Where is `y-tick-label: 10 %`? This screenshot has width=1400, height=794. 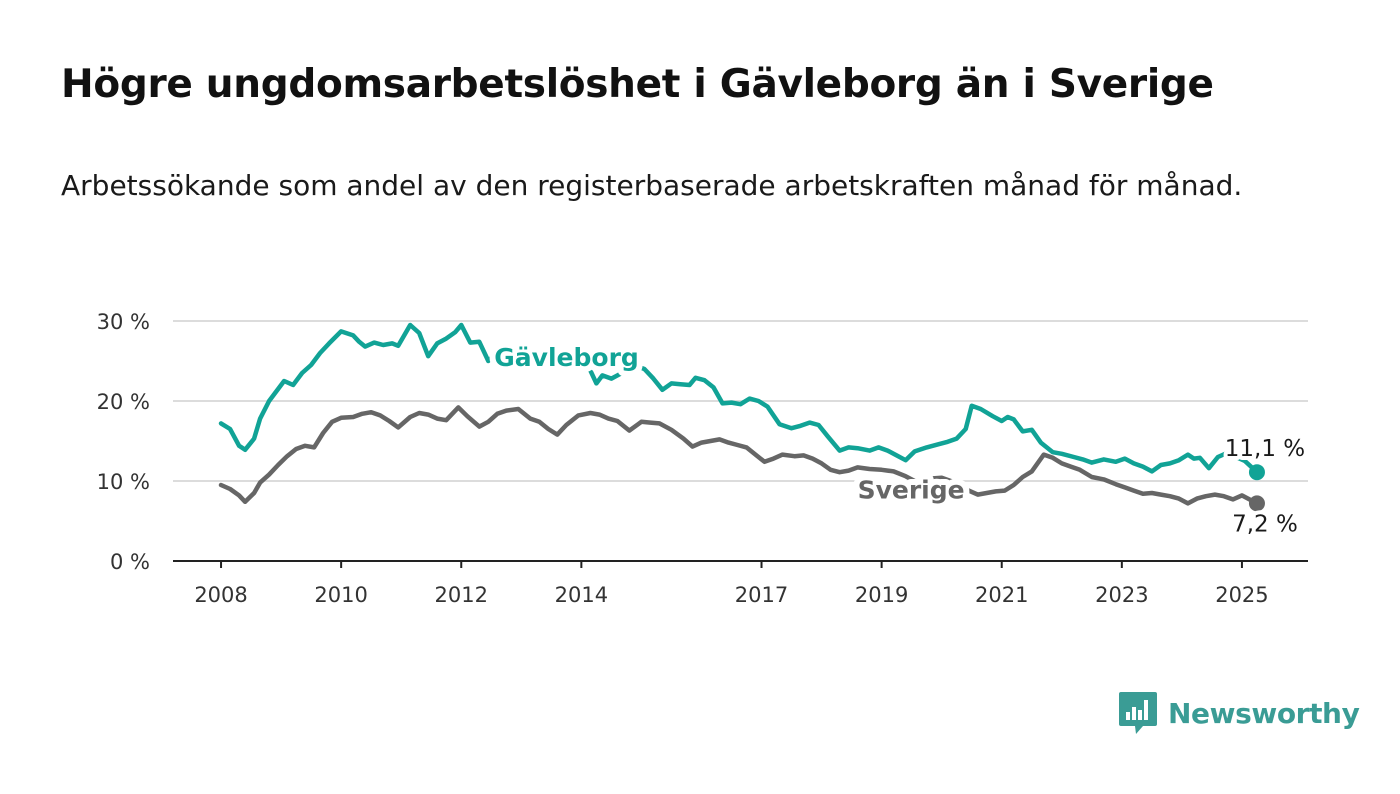
y-tick-label: 10 % is located at coordinates (123, 482).